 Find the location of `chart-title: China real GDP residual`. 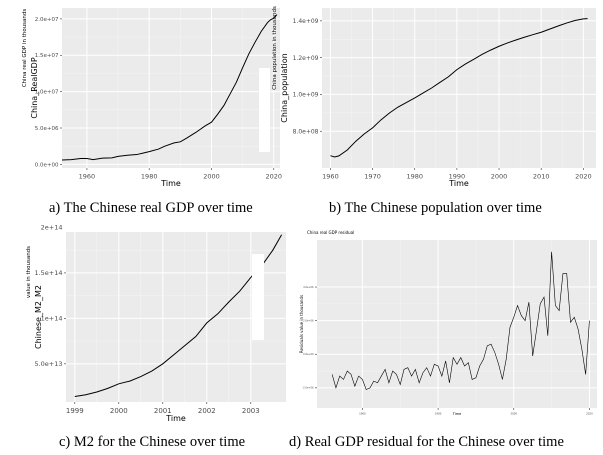

chart-title: China real GDP residual is located at coordinates (330, 232).